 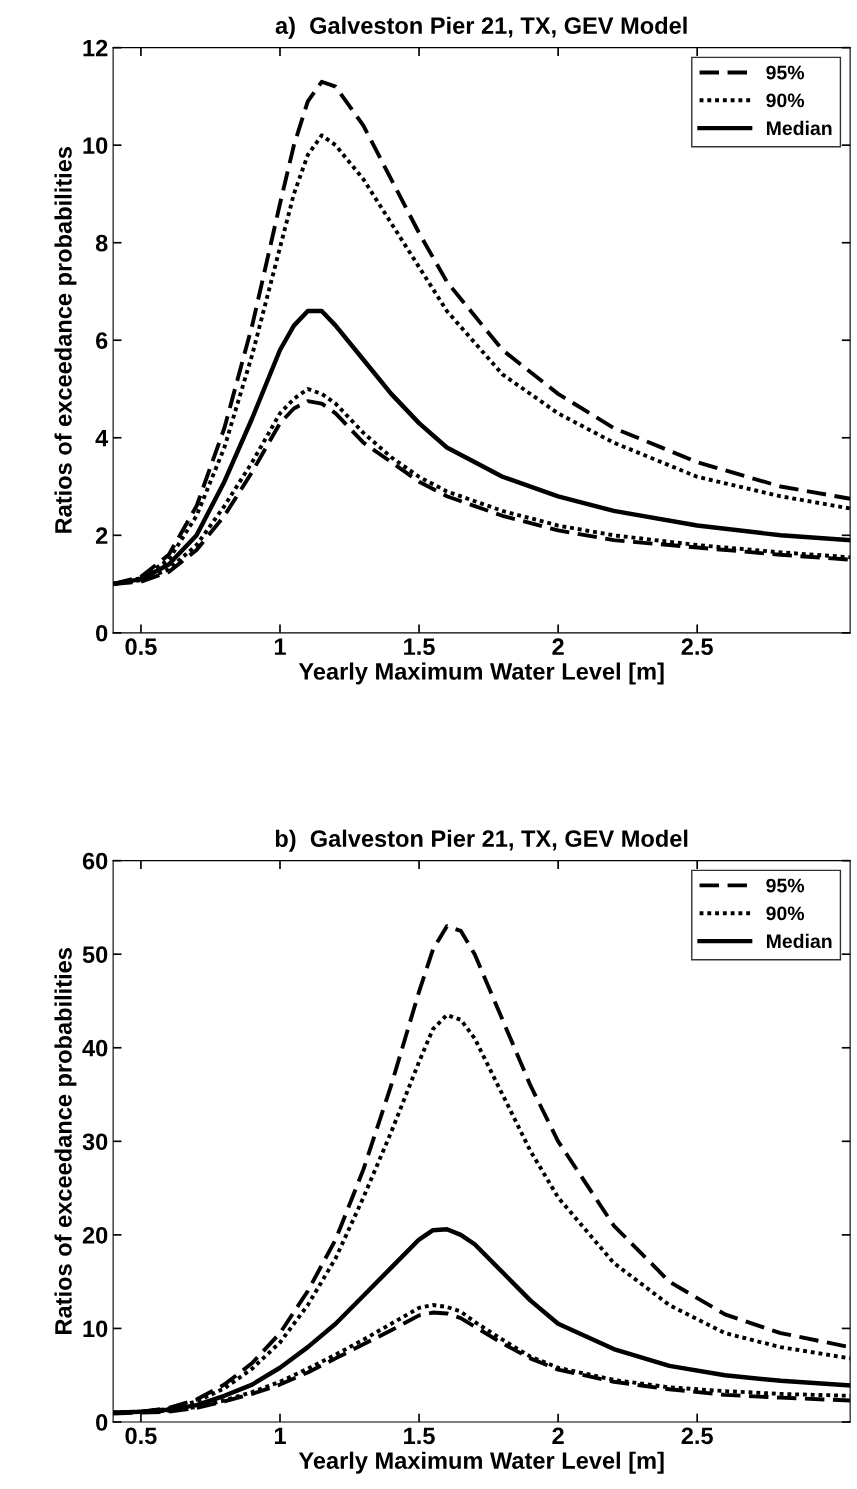 What do you see at coordinates (481, 840) in the screenshot?
I see `chart-title: b) Galveston Pier 21, TX, GEV Model` at bounding box center [481, 840].